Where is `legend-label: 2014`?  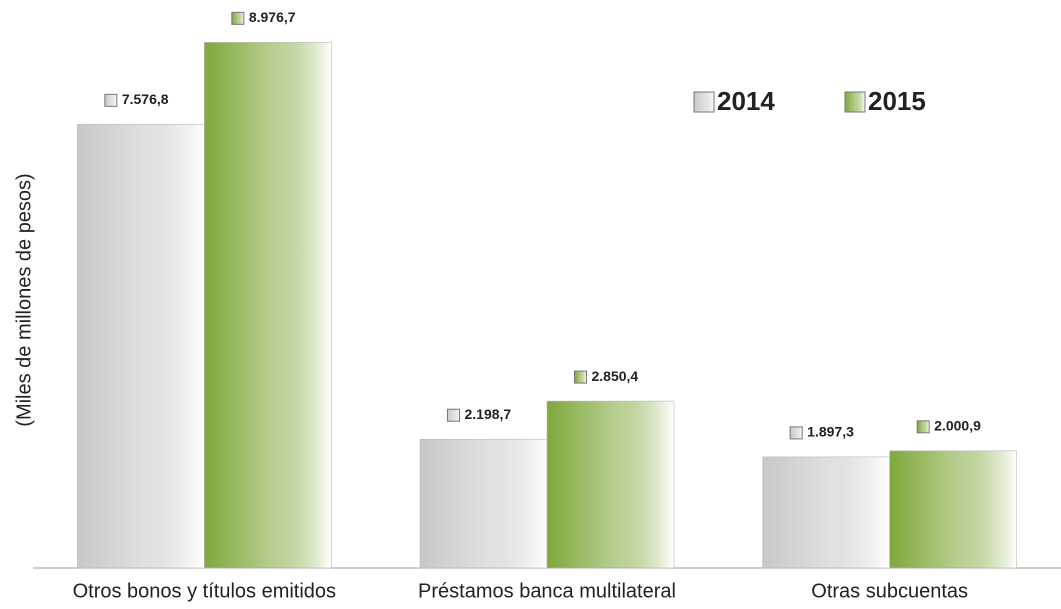
legend-label: 2014 is located at coordinates (746, 101).